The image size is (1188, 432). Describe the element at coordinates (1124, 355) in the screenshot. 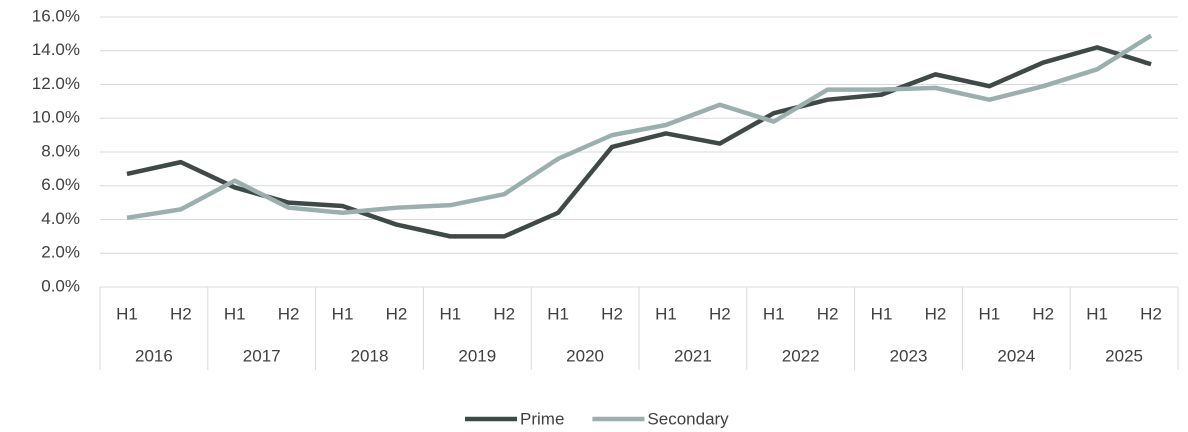

I see `x-group-label: 2025` at that location.